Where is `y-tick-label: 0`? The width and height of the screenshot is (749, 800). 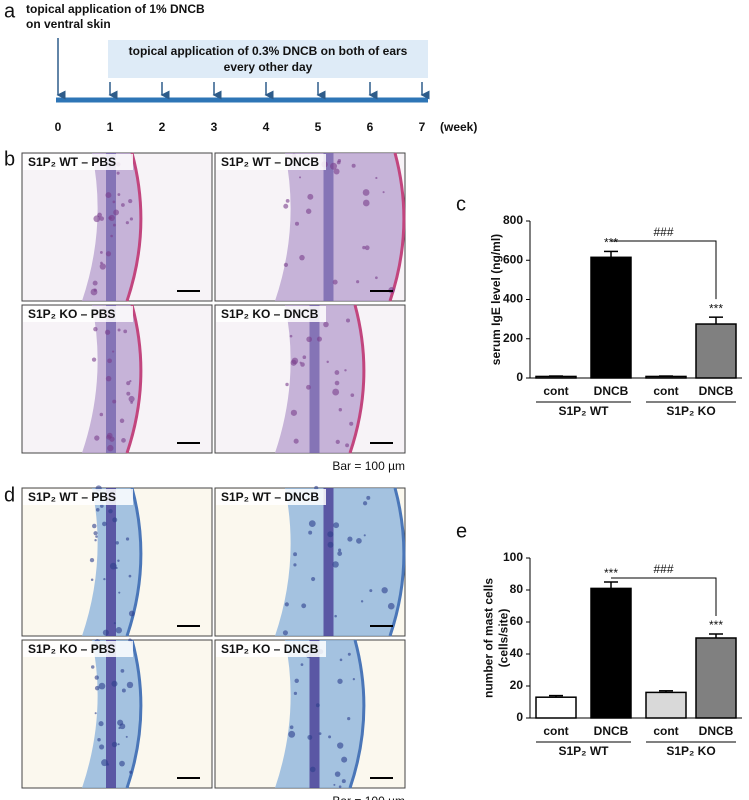 y-tick-label: 0 is located at coordinates (519, 717).